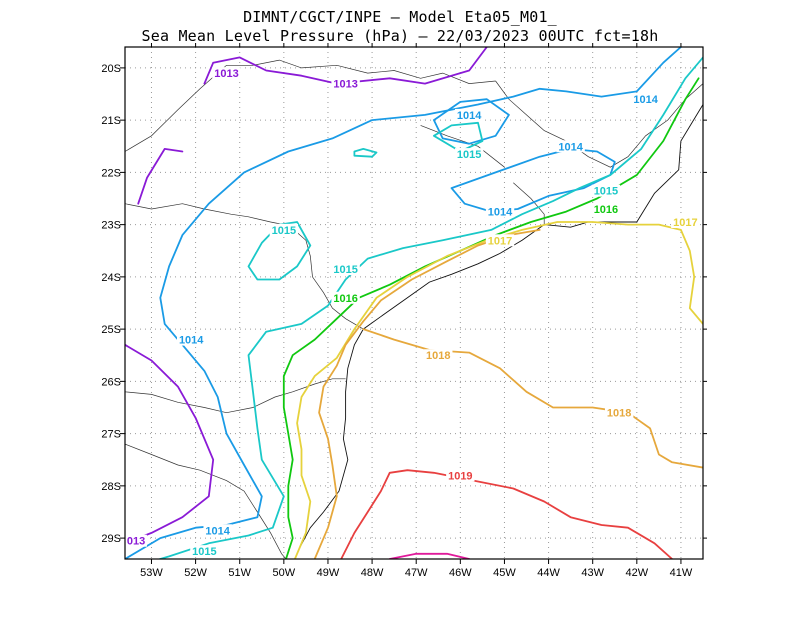  Describe the element at coordinates (111, 330) in the screenshot. I see `y-tick-label: 25S` at that location.